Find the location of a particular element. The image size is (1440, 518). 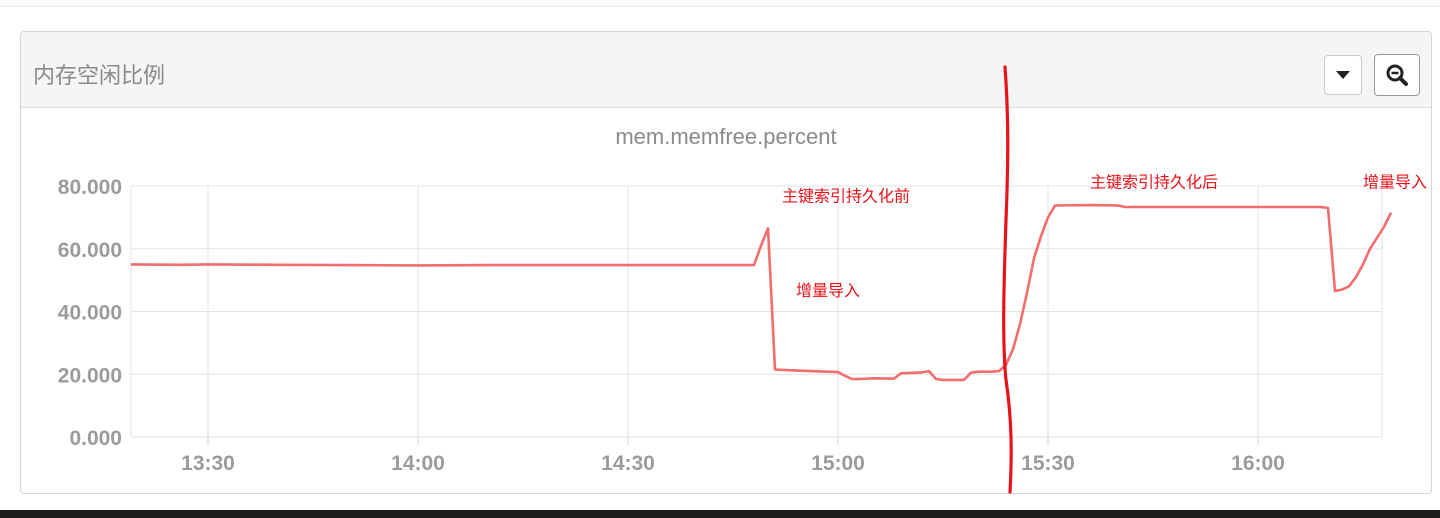

x-tick-label: 13:30 is located at coordinates (208, 463).